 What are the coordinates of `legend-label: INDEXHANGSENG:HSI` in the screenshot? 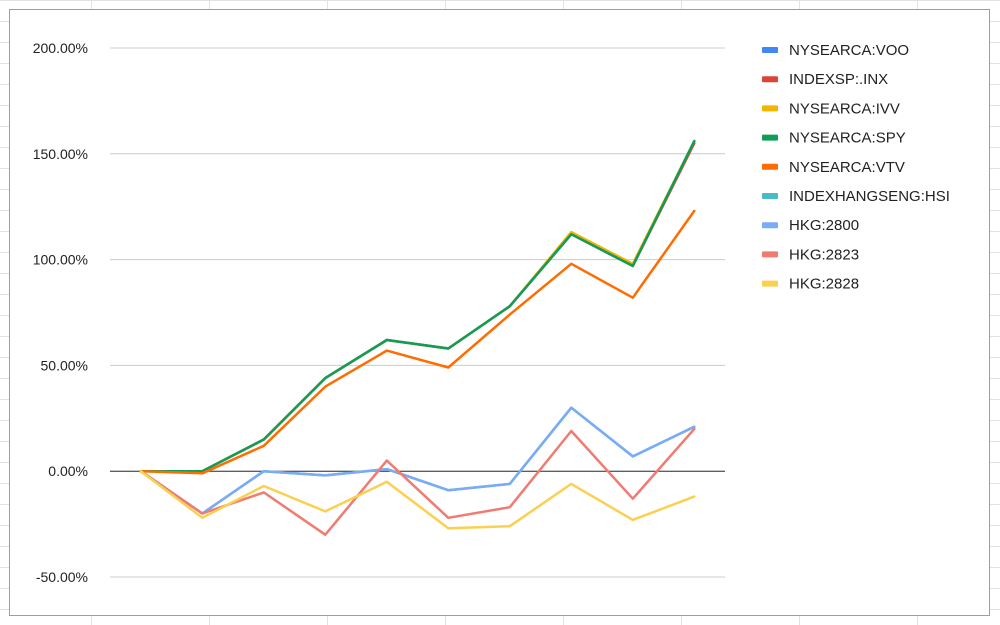 It's located at (869, 196).